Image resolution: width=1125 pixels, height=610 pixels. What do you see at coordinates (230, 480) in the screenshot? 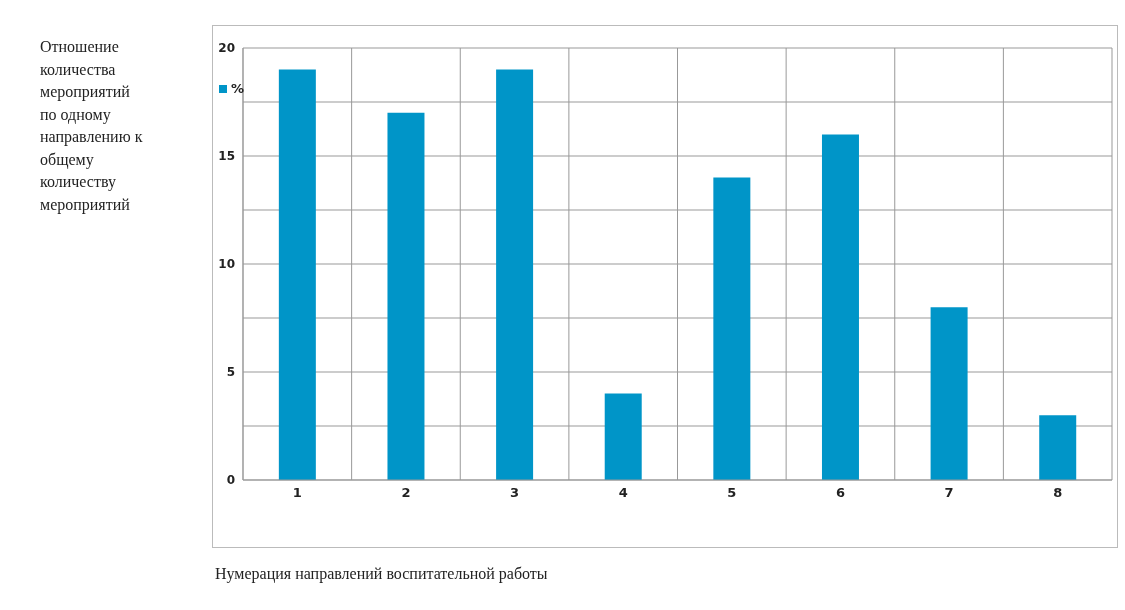
I see `y-tick-label: 0` at bounding box center [230, 480].